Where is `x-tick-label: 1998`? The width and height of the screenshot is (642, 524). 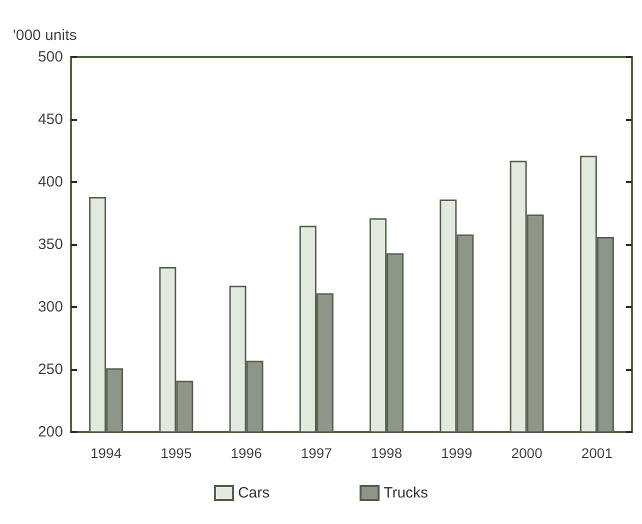 x-tick-label: 1998 is located at coordinates (386, 453).